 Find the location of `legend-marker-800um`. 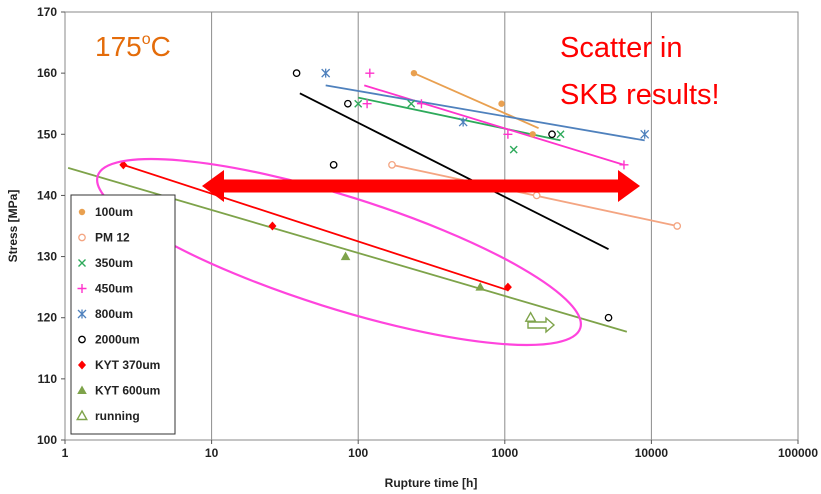

legend-marker-800um is located at coordinates (82, 314).